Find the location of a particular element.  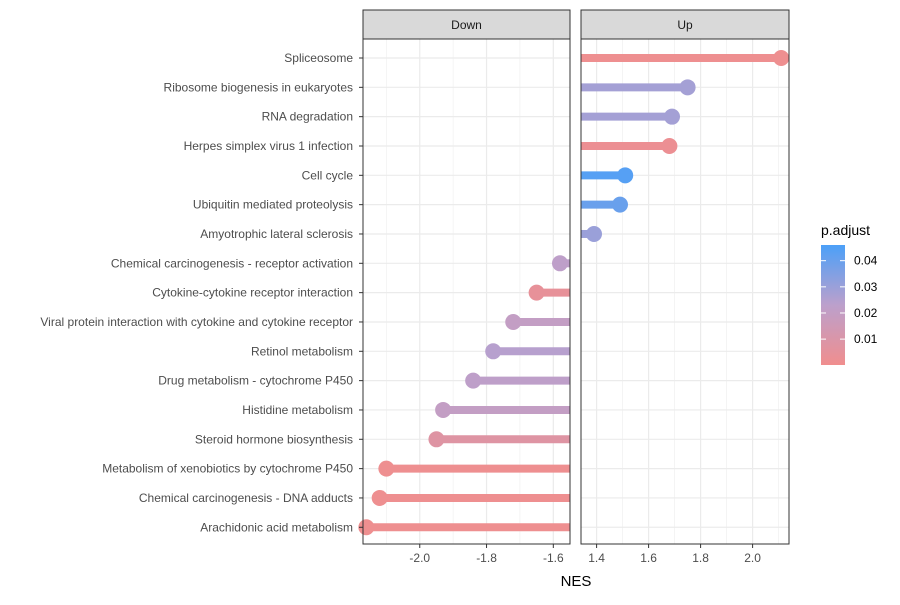

category-label: Chemical carcinogenesis - DNA adducts is located at coordinates (246, 498).